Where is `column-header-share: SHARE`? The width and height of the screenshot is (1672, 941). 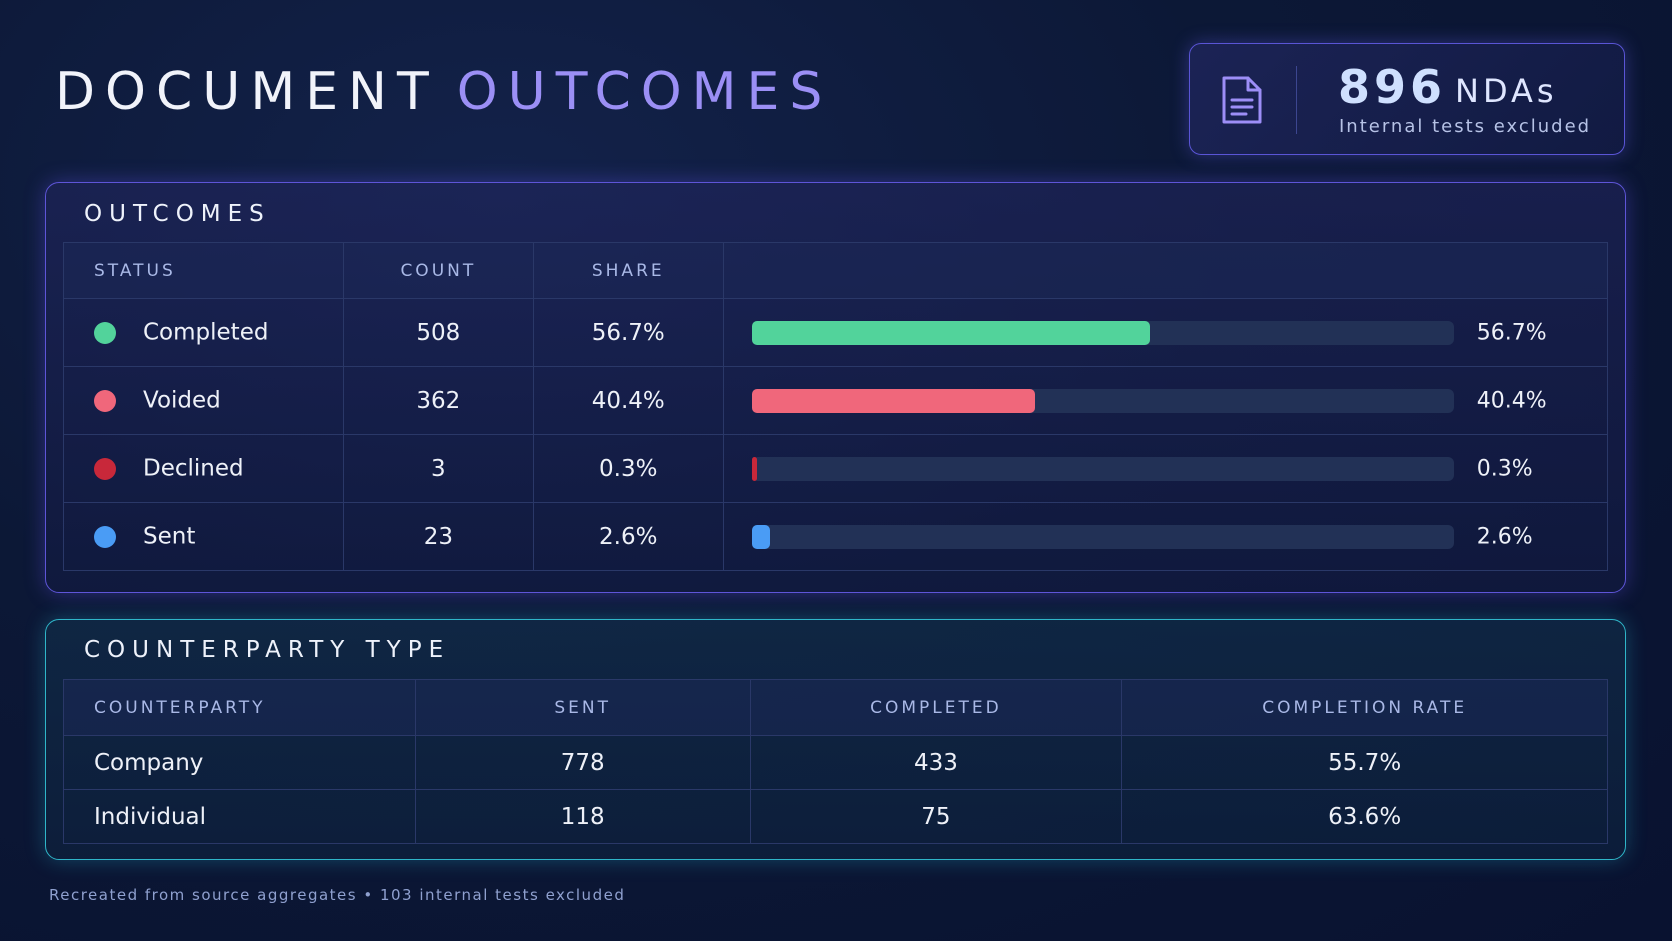 column-header-share: SHARE is located at coordinates (628, 270).